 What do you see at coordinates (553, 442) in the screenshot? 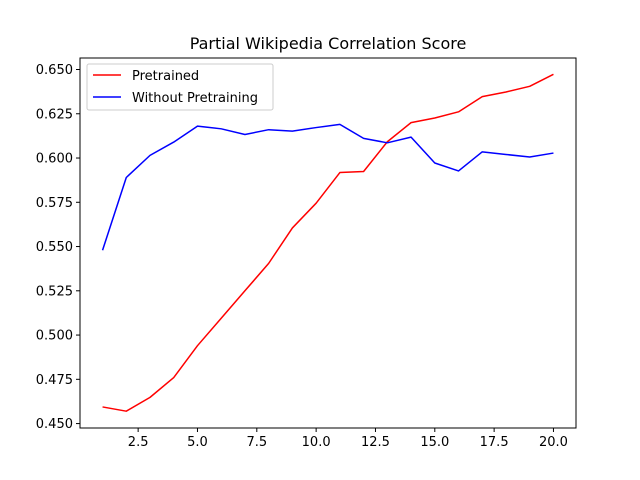
I see `x-tick-label: 20.0` at bounding box center [553, 442].